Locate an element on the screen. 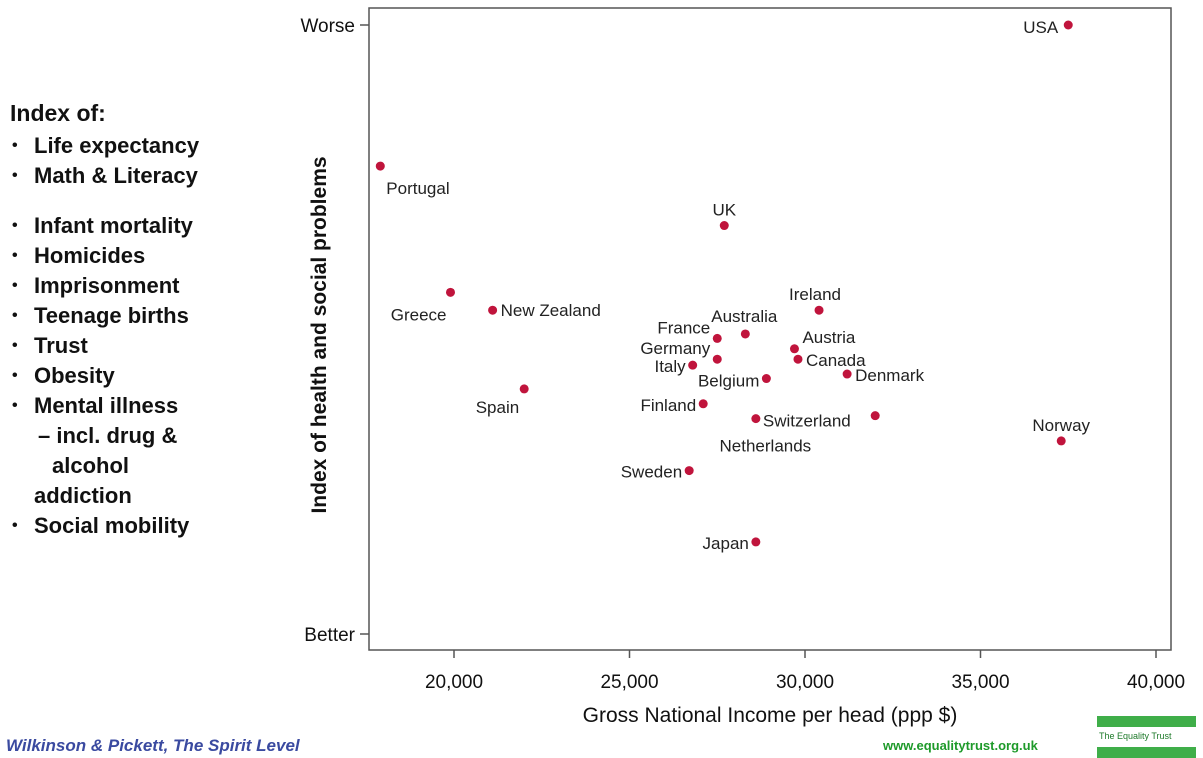 This screenshot has width=1203, height=758. index-item: addiction is located at coordinates (83, 495).